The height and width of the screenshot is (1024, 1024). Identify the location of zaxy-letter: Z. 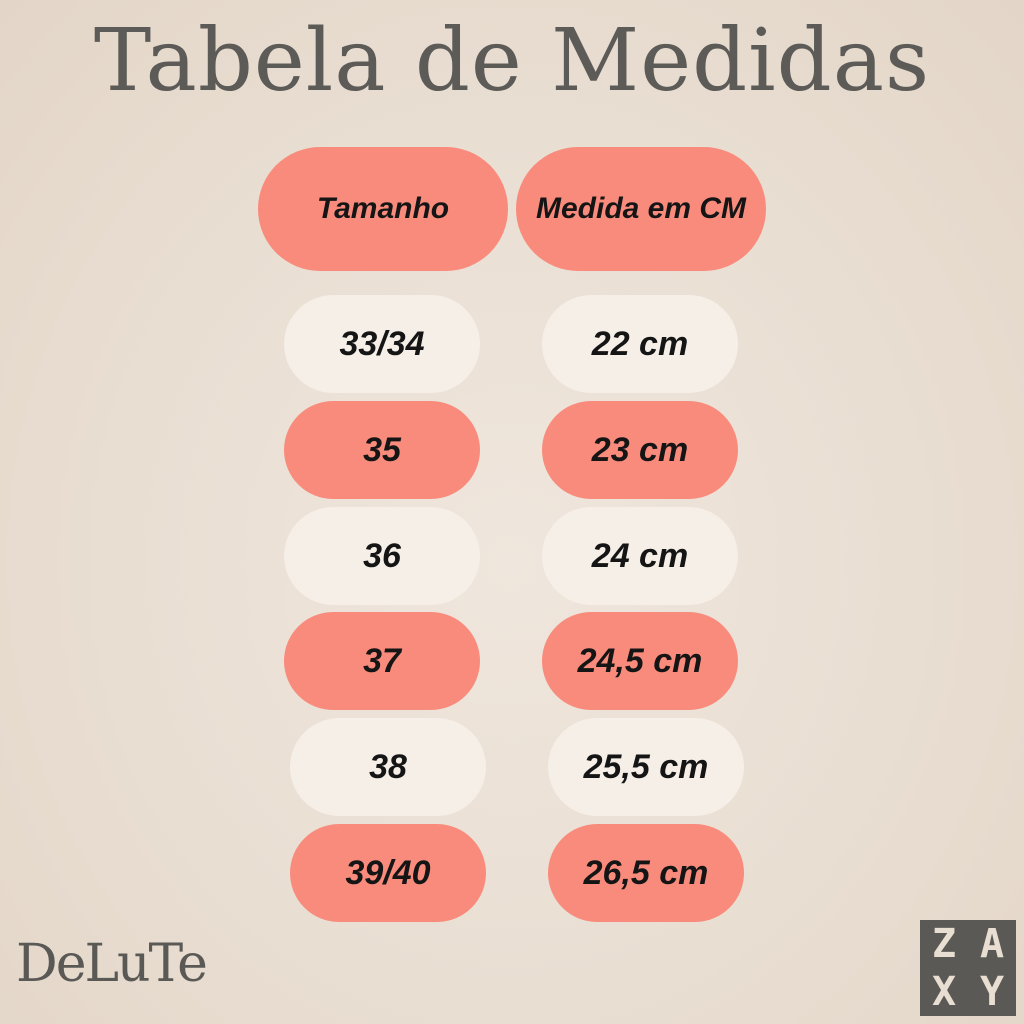
(944, 944).